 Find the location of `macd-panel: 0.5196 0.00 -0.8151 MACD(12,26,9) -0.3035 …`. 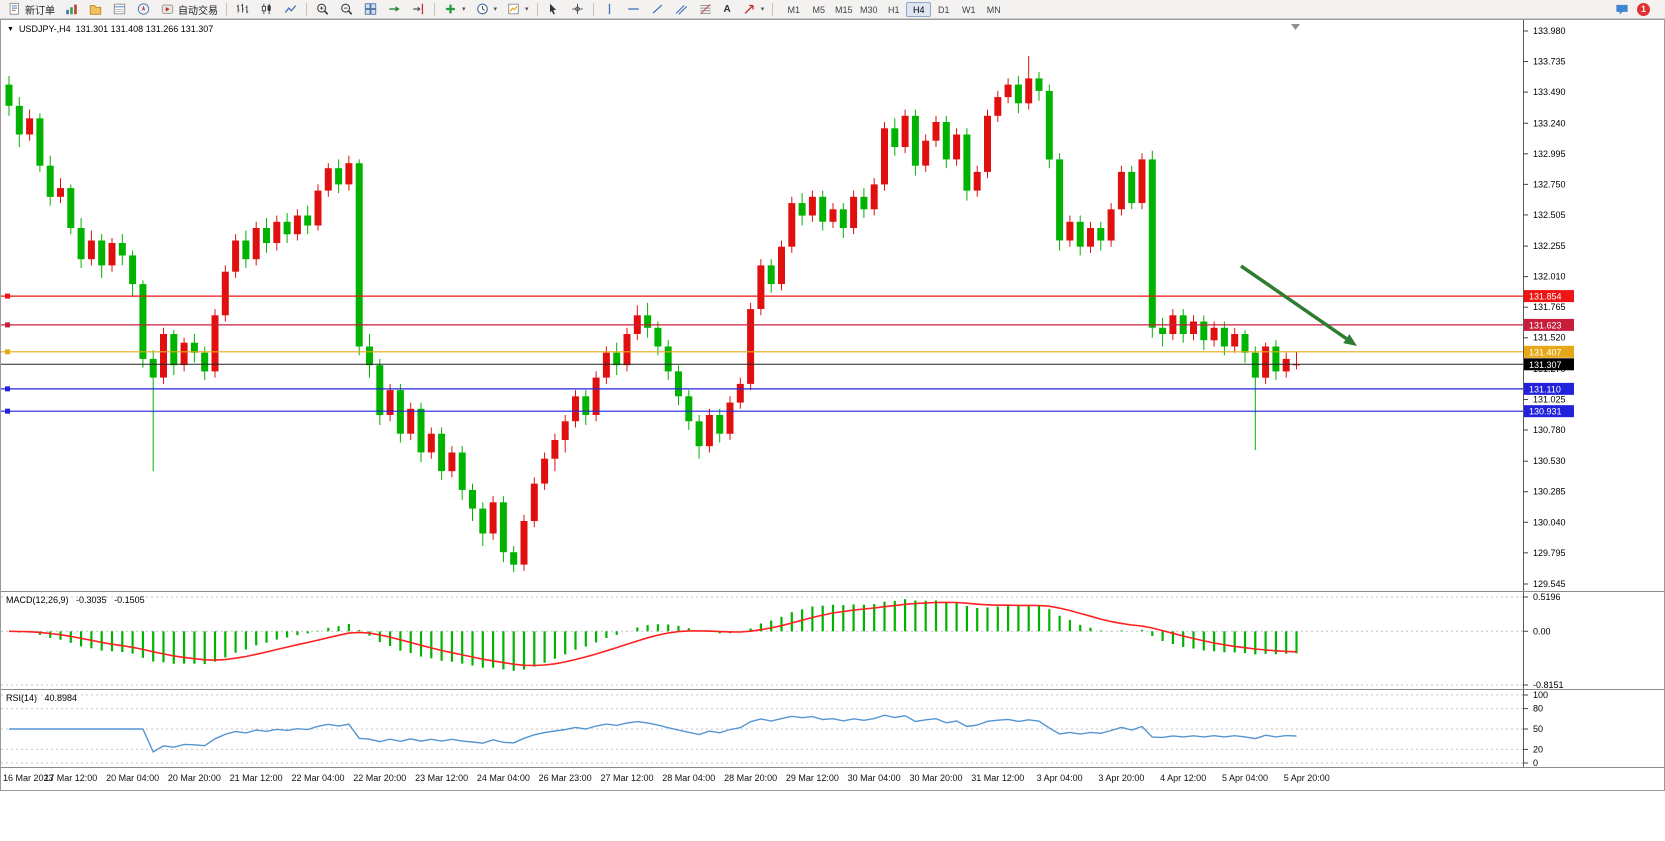

macd-panel: 0.5196 0.00 -0.8151 MACD(12,26,9) -0.3035 … is located at coordinates (832, 640).